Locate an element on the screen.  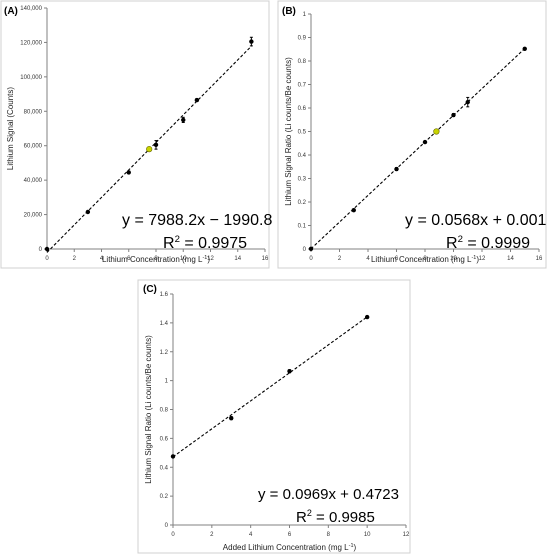
r-squared-label: R2 = 0.9975 is located at coordinates (205, 243).